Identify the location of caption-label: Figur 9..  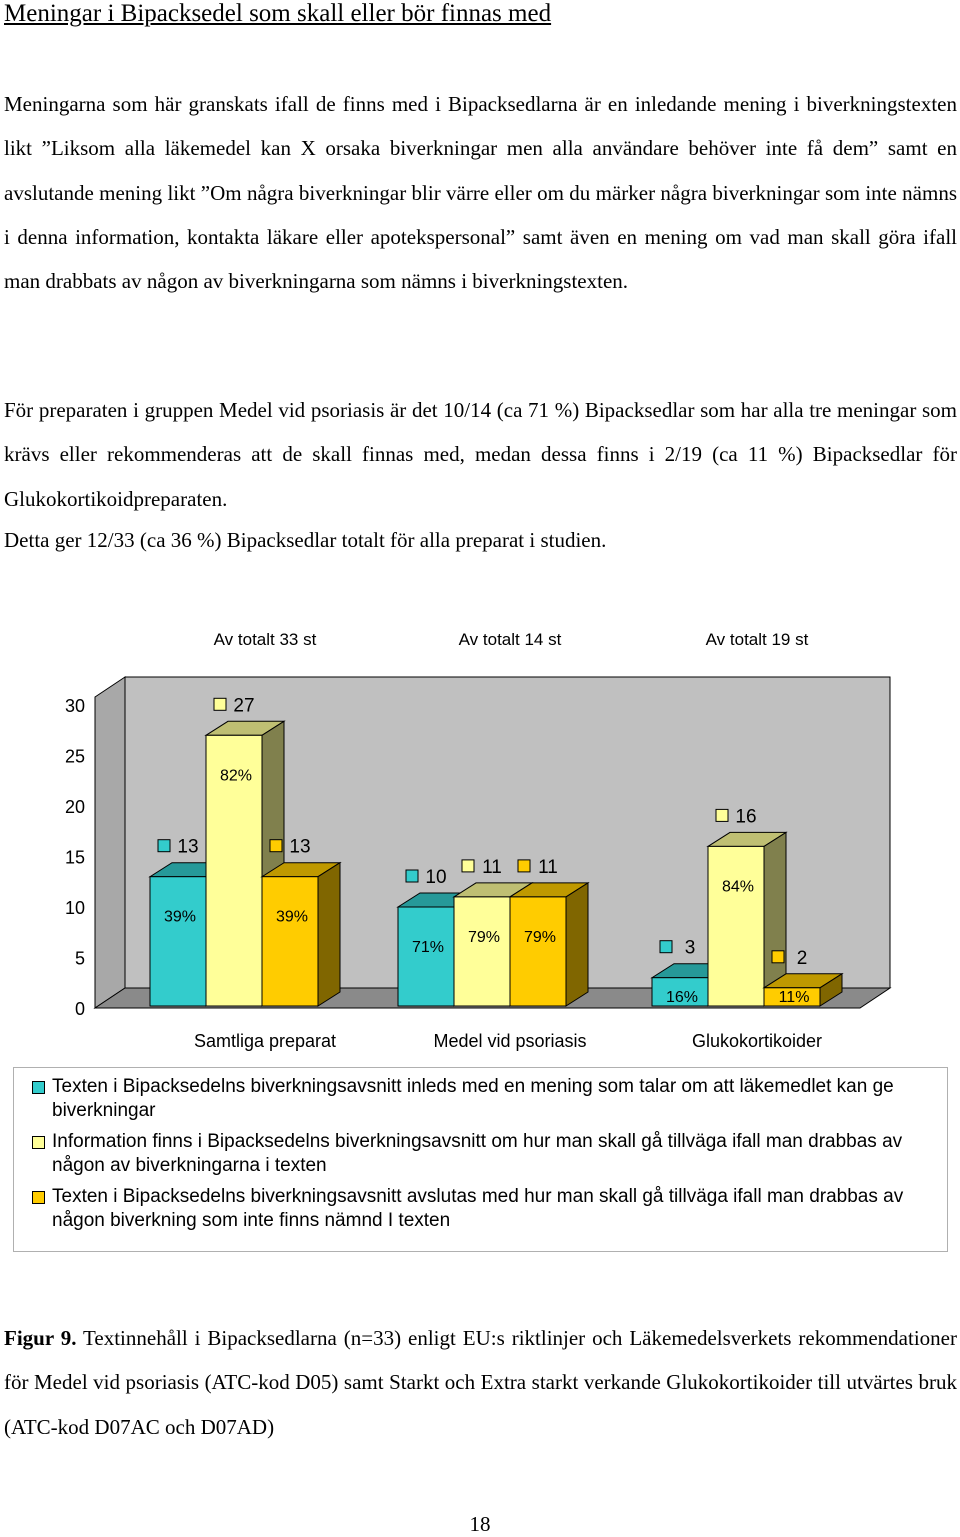
(40, 1338).